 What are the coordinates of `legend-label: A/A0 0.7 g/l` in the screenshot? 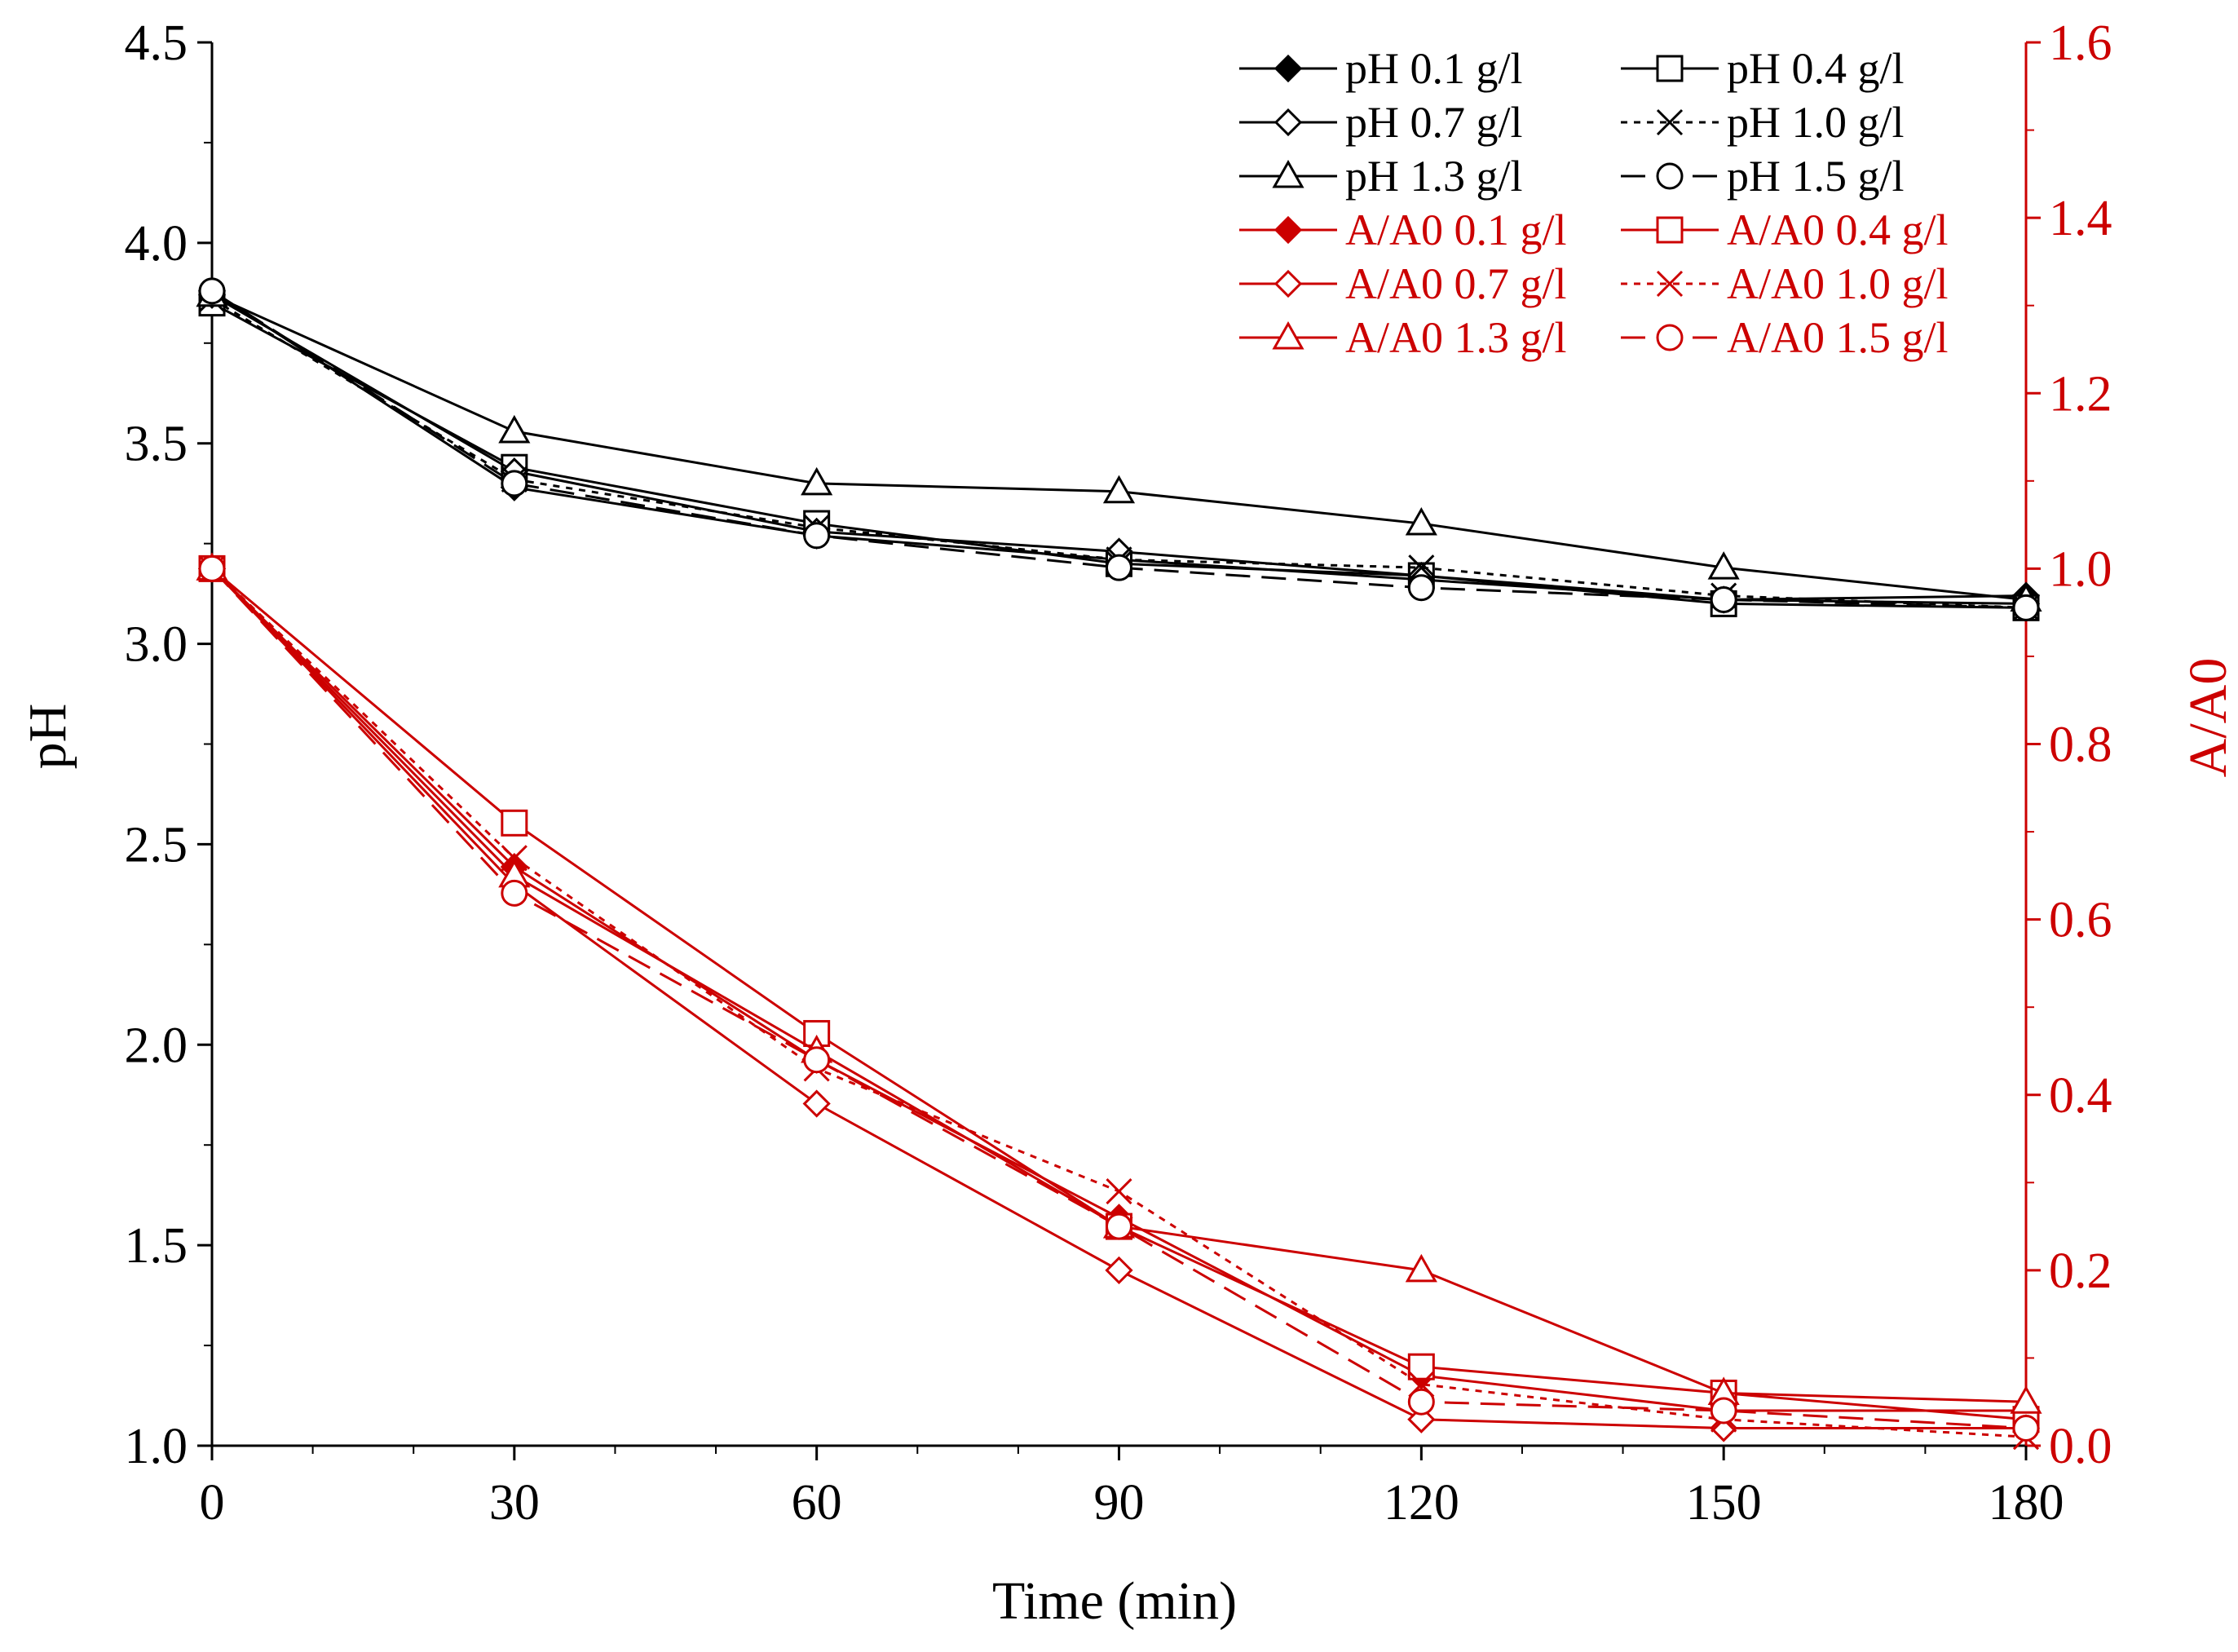 It's located at (1456, 284).